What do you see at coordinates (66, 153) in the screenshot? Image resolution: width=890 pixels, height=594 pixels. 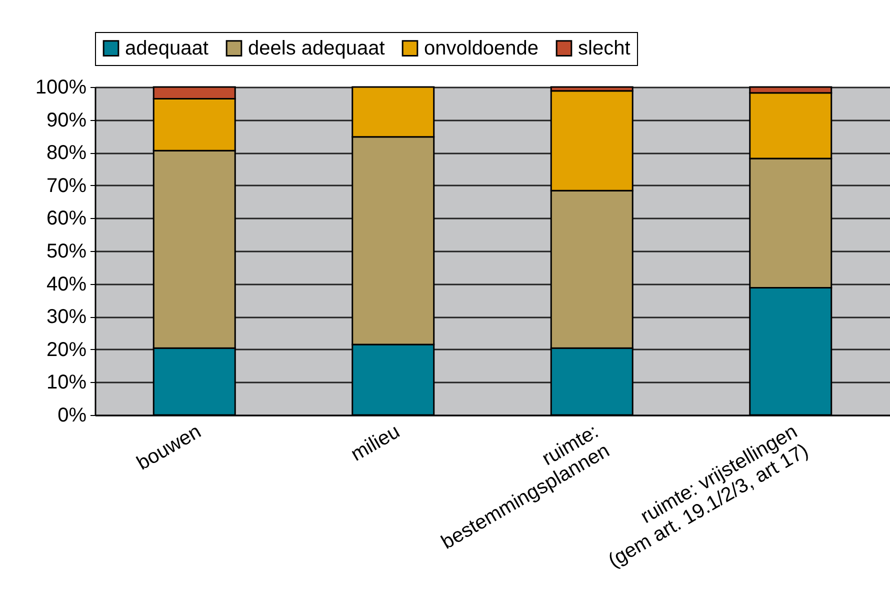 I see `y-tick-label: 80%` at bounding box center [66, 153].